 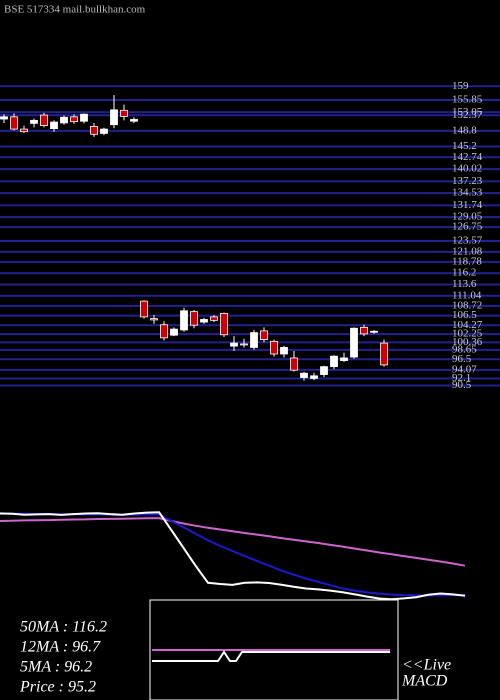 What do you see at coordinates (426, 665) in the screenshot?
I see `macd-label: <<Live` at bounding box center [426, 665].